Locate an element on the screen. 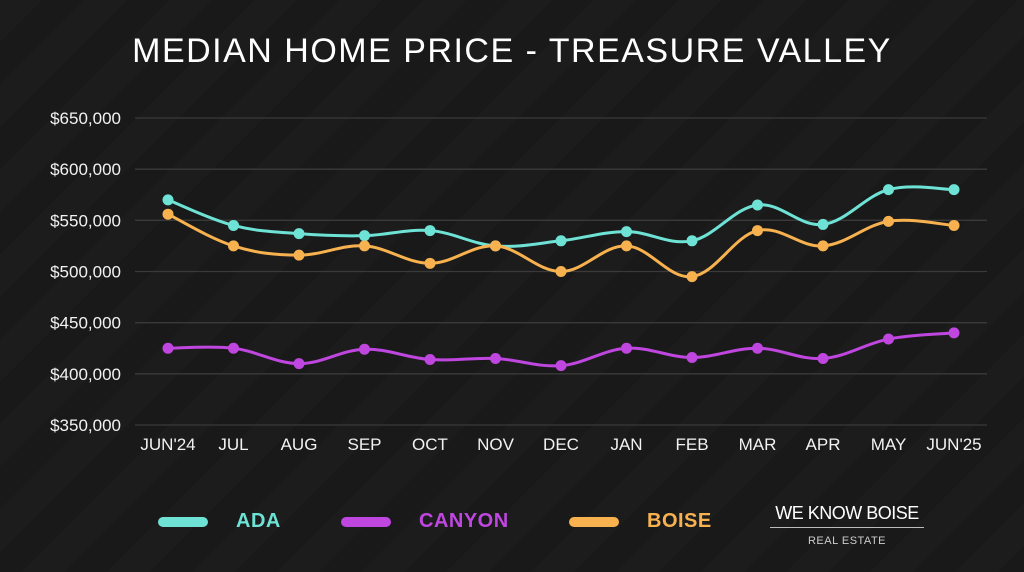 The image size is (1024, 572). x-tick-label: MAR is located at coordinates (758, 444).